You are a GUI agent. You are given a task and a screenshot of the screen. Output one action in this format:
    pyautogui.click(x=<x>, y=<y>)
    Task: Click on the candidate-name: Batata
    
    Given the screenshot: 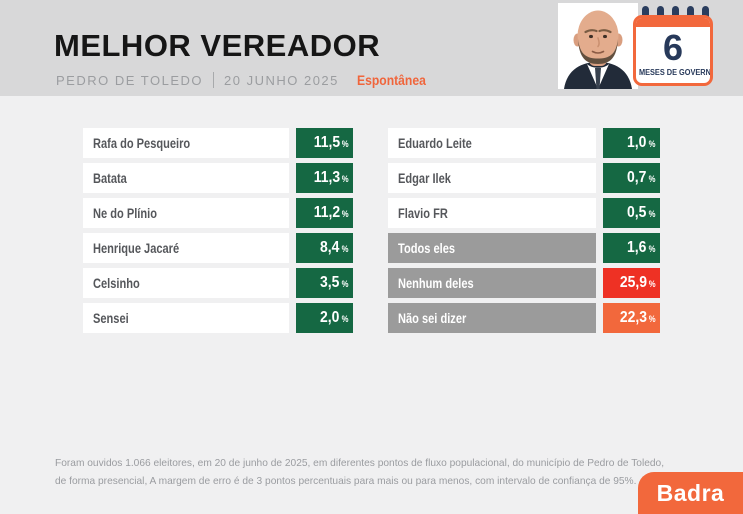 What is the action you would take?
    pyautogui.click(x=110, y=178)
    